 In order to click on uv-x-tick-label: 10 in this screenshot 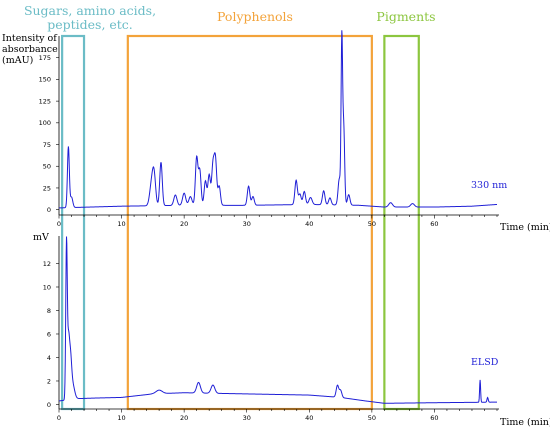, I will do `click(121, 224)`.